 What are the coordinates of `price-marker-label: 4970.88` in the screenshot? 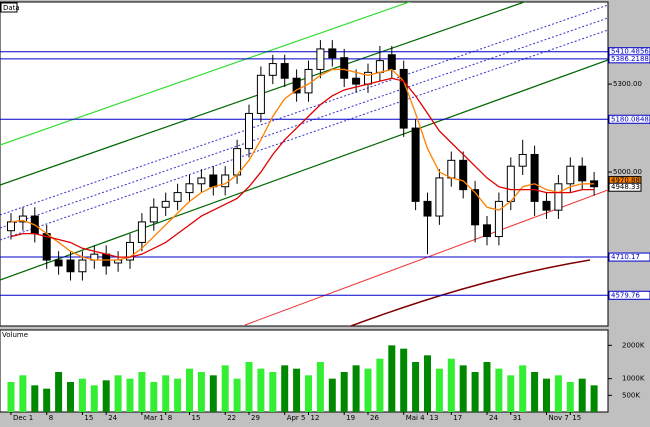 It's located at (625, 181).